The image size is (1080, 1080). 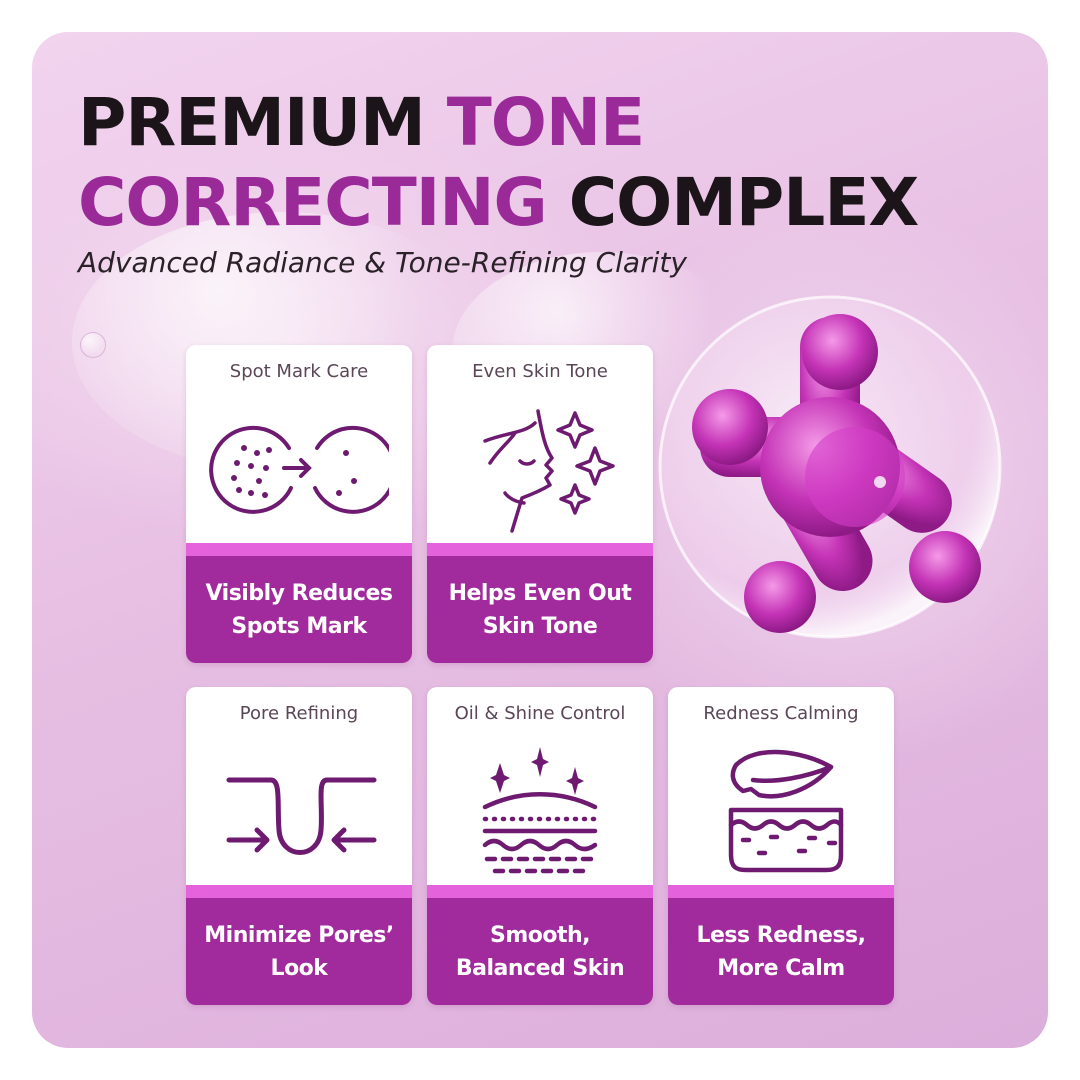 What do you see at coordinates (299, 469) in the screenshot?
I see `spot-reduction-icon` at bounding box center [299, 469].